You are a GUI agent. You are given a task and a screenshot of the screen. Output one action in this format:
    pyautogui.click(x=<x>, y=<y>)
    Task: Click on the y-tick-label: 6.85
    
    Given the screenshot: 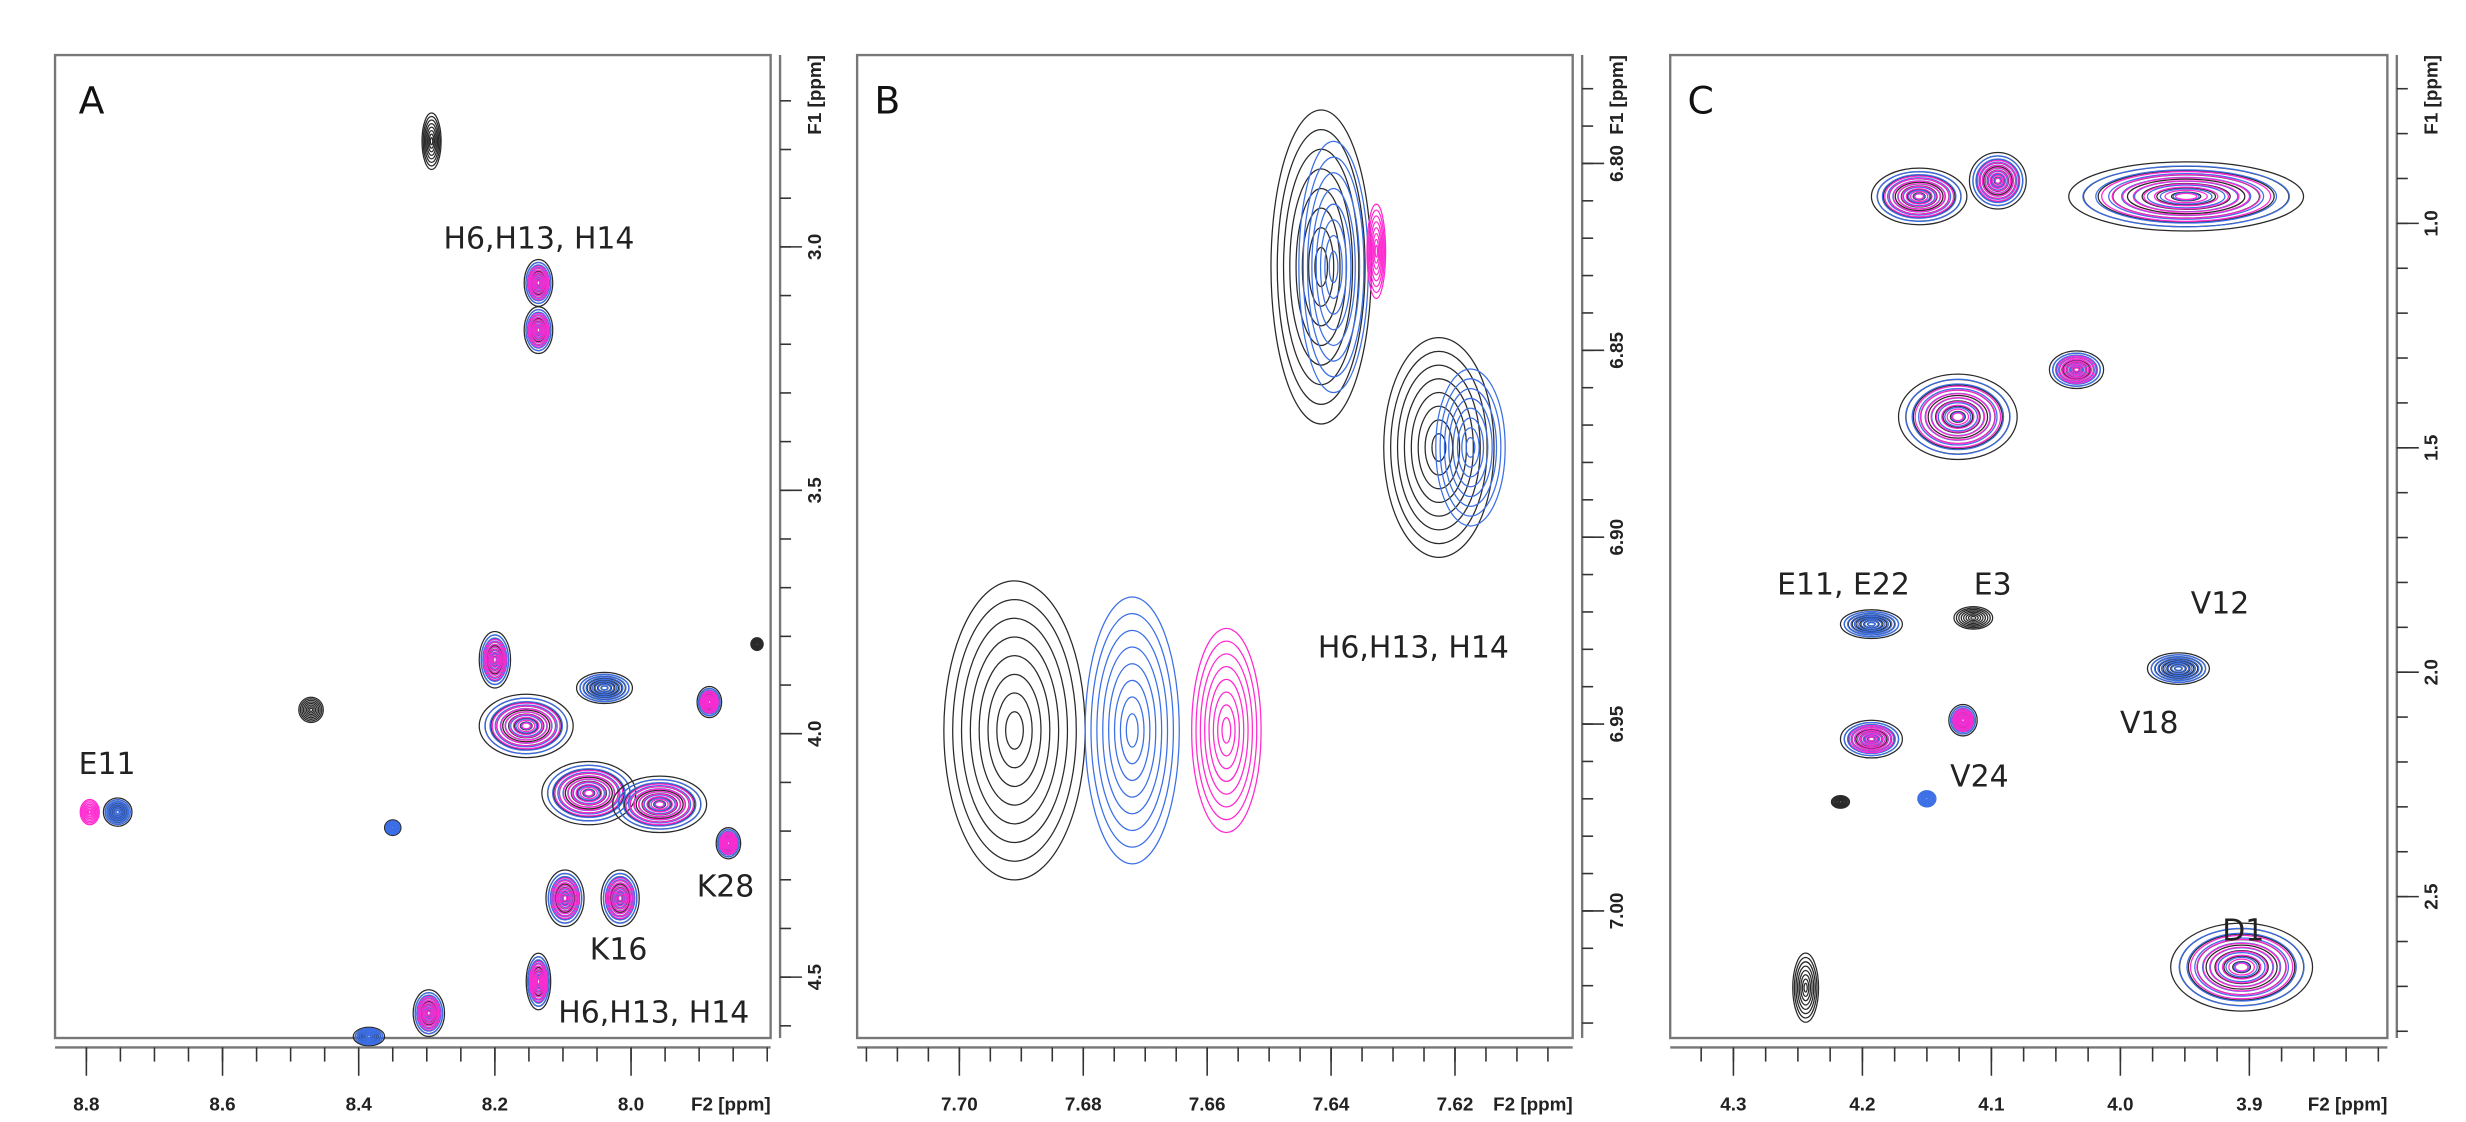 What is the action you would take?
    pyautogui.click(x=1616, y=350)
    